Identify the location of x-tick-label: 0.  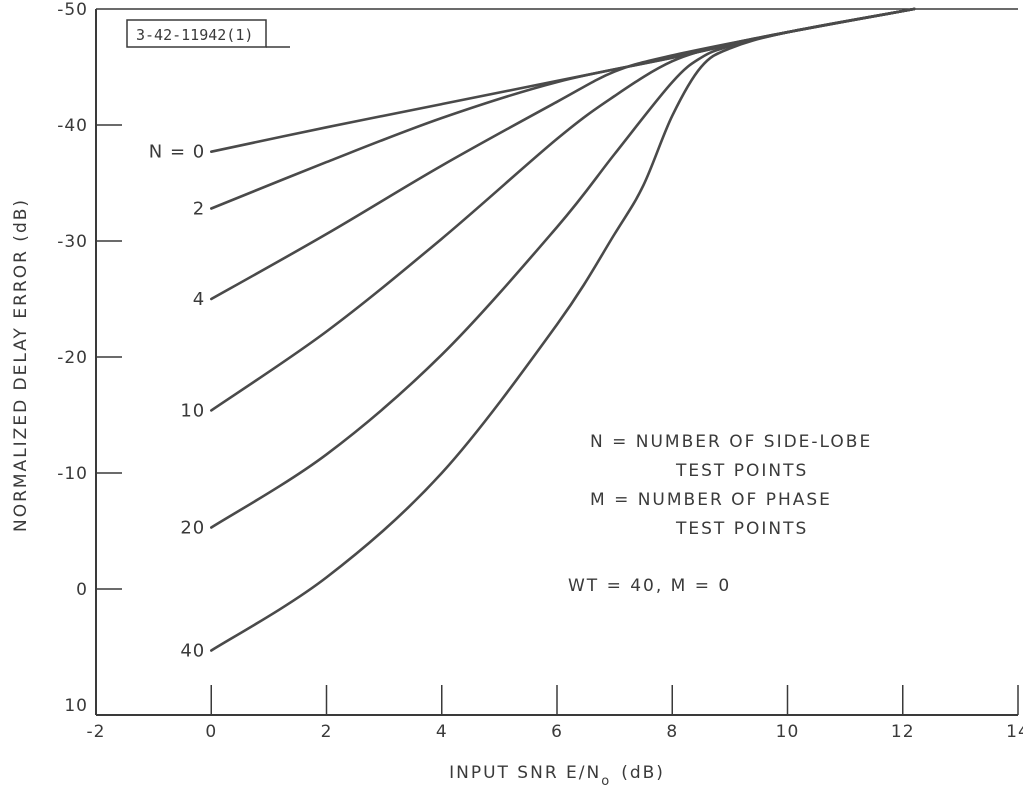
(211, 732).